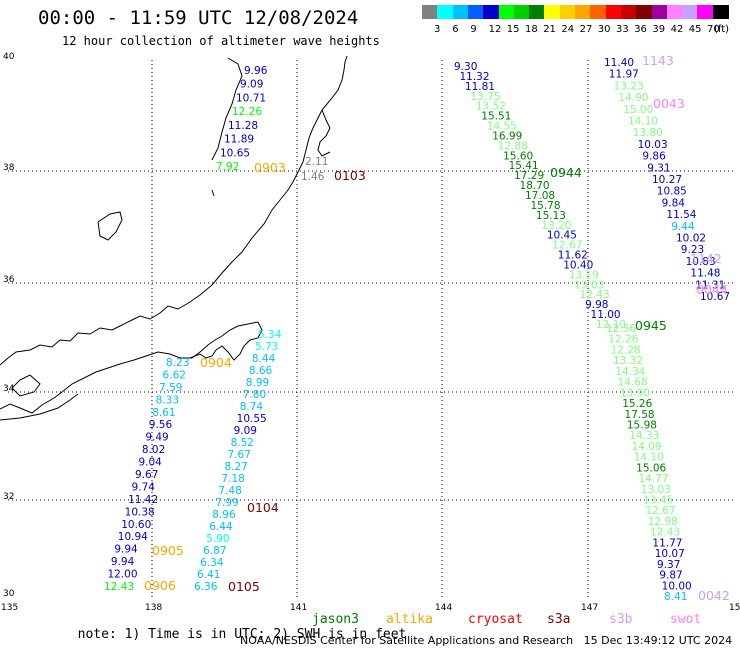 This screenshot has width=740, height=650. What do you see at coordinates (39, 407) in the screenshot?
I see `coastline-shikoku` at bounding box center [39, 407].